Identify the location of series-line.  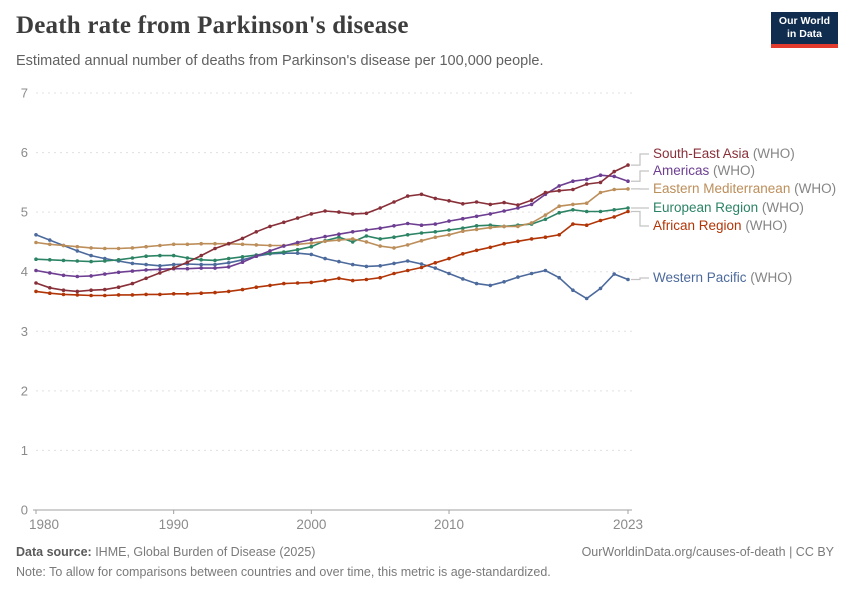
(332, 226).